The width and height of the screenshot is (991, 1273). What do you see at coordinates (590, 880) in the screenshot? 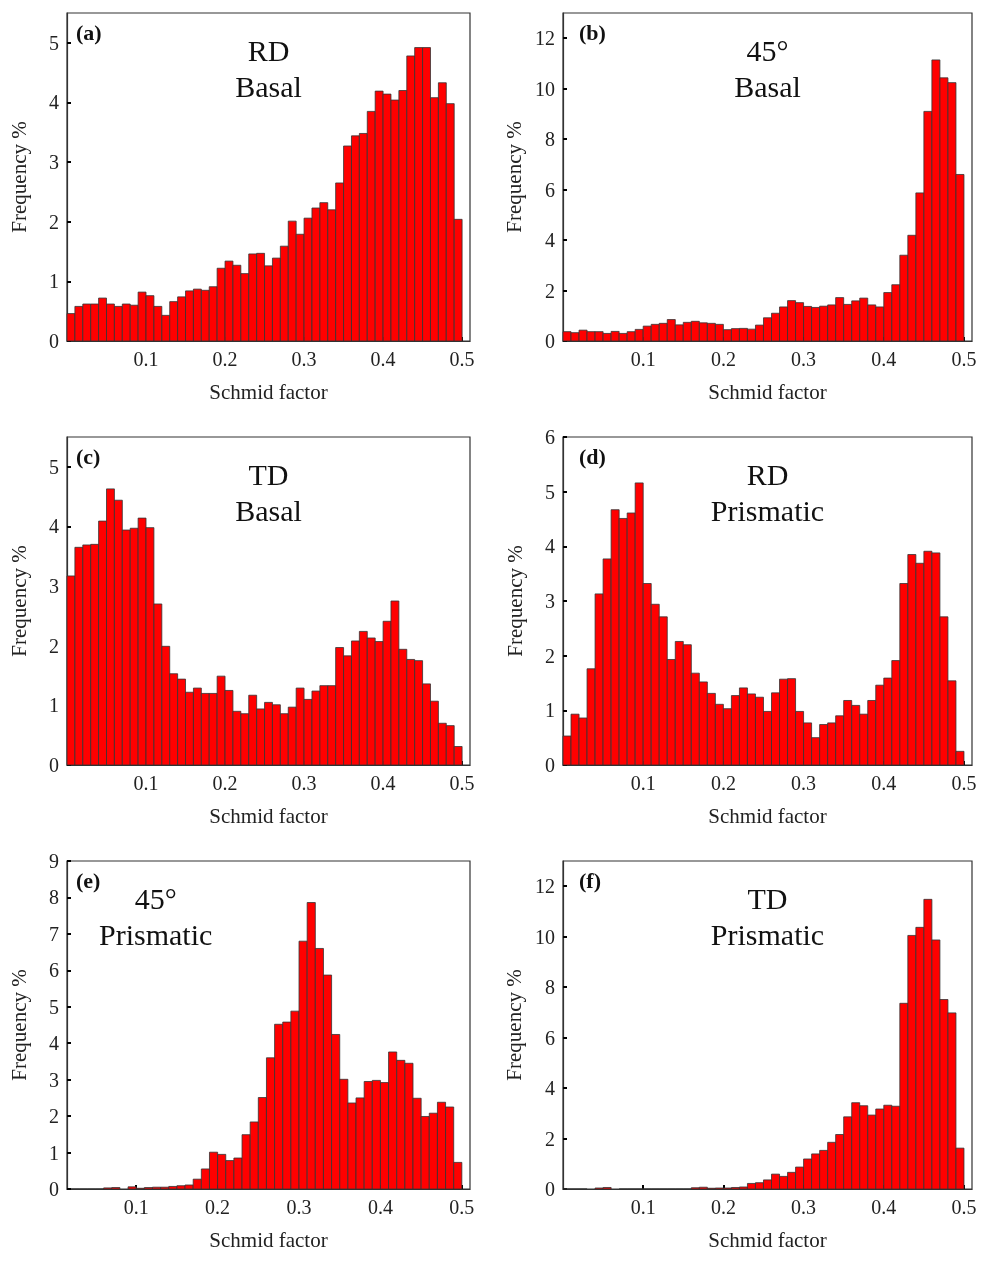
I see `chart-title: (f)` at bounding box center [590, 880].